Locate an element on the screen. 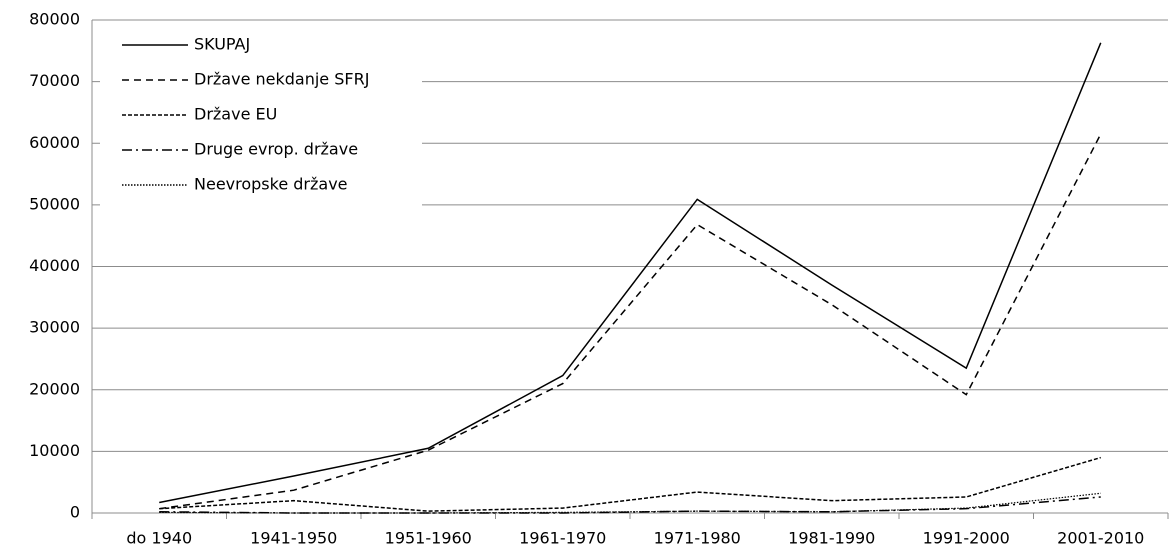 The image size is (1170, 553). x-tick-label: 1961-1970 is located at coordinates (562, 538).